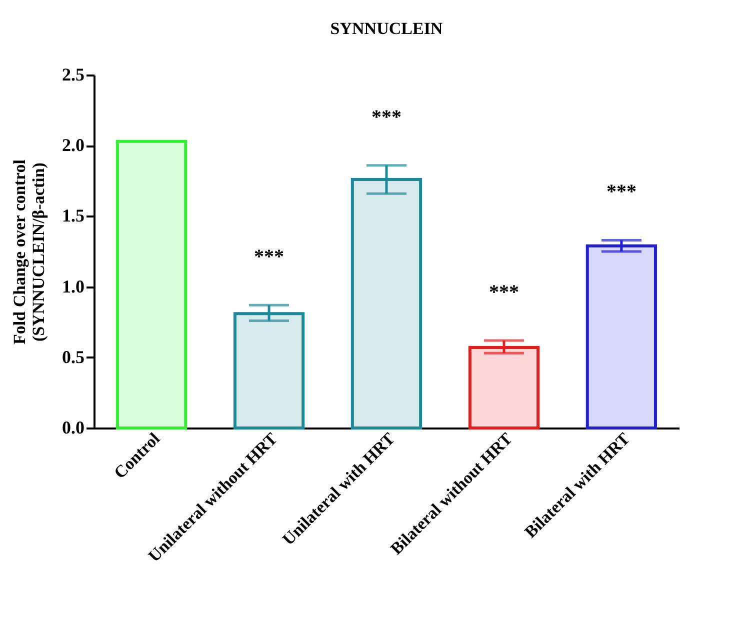 The width and height of the screenshot is (734, 639). What do you see at coordinates (387, 28) in the screenshot?
I see `chart-title: SYNNUCLEIN` at bounding box center [387, 28].